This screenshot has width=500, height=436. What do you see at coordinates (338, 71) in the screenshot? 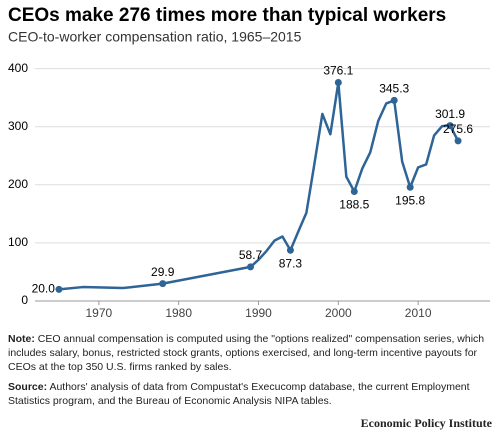
I see `value-label: 376.1` at bounding box center [338, 71].